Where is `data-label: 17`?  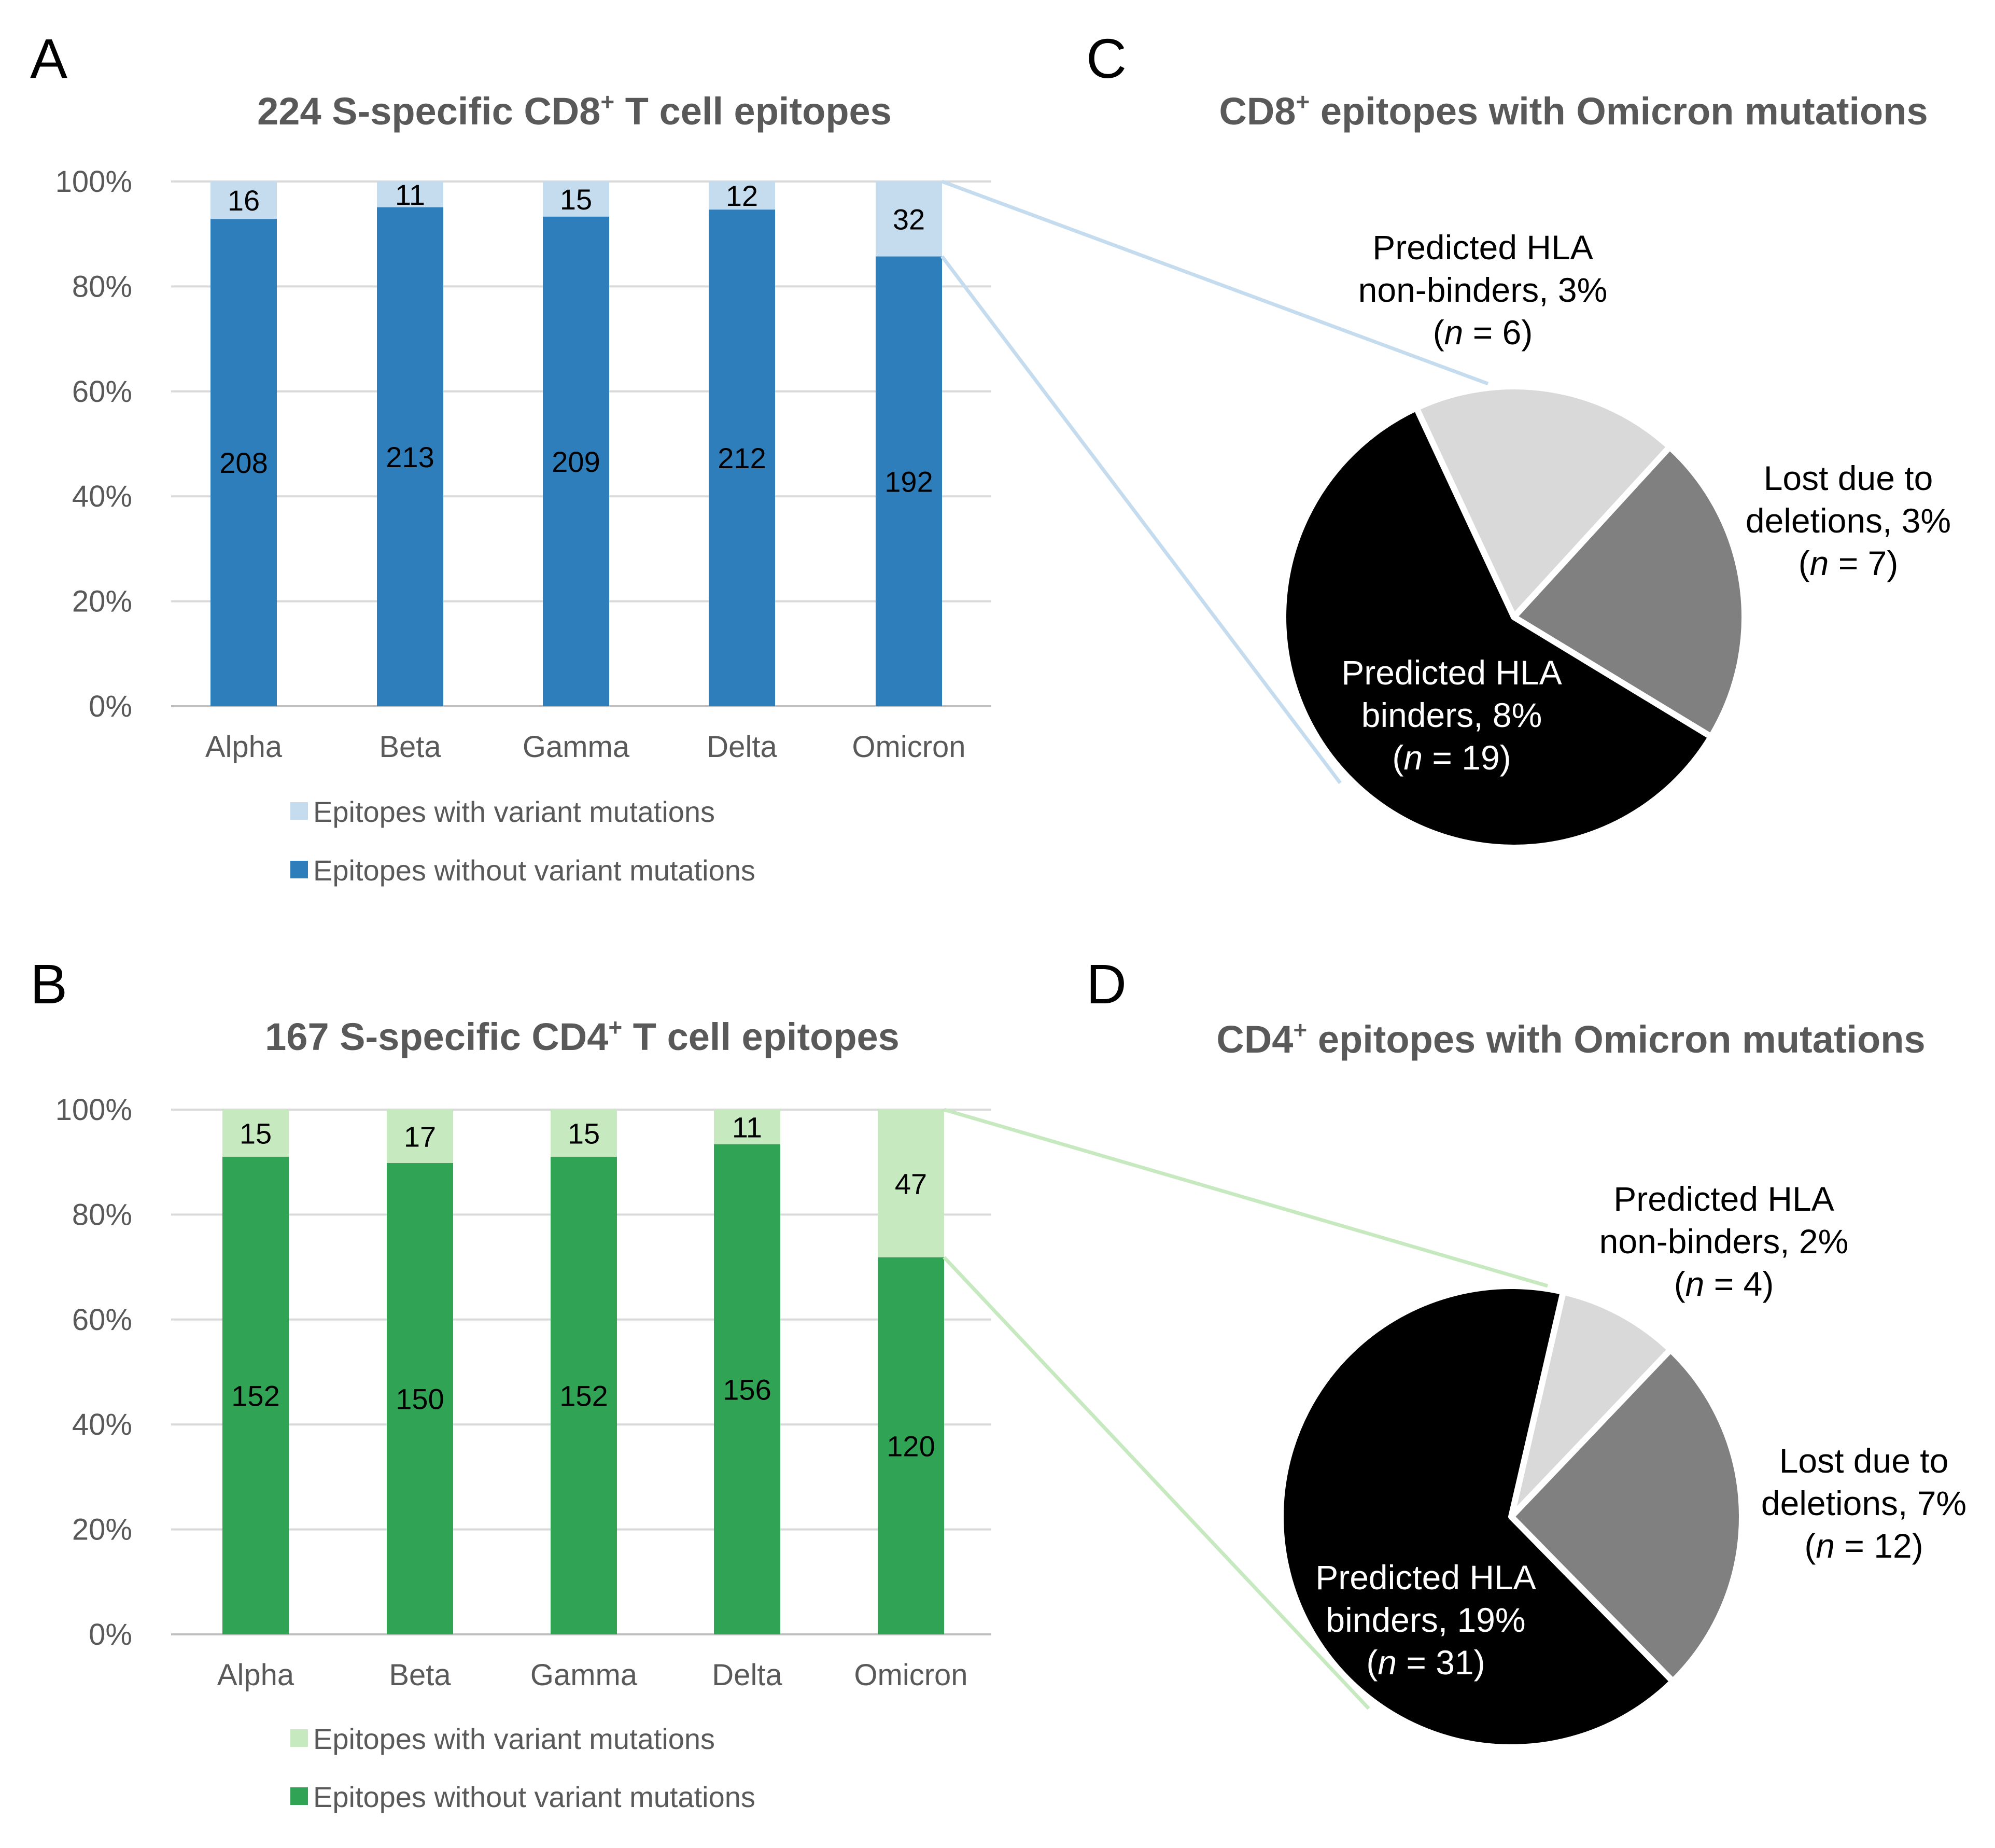 data-label: 17 is located at coordinates (420, 1137).